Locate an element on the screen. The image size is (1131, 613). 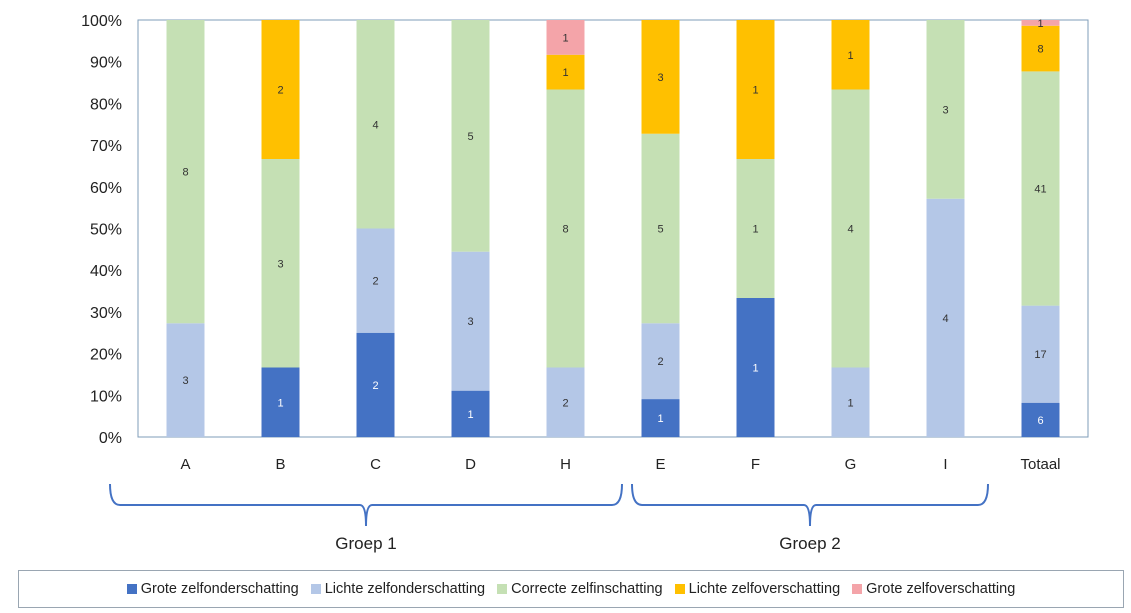
y-tick-label: 40% is located at coordinates (106, 271).